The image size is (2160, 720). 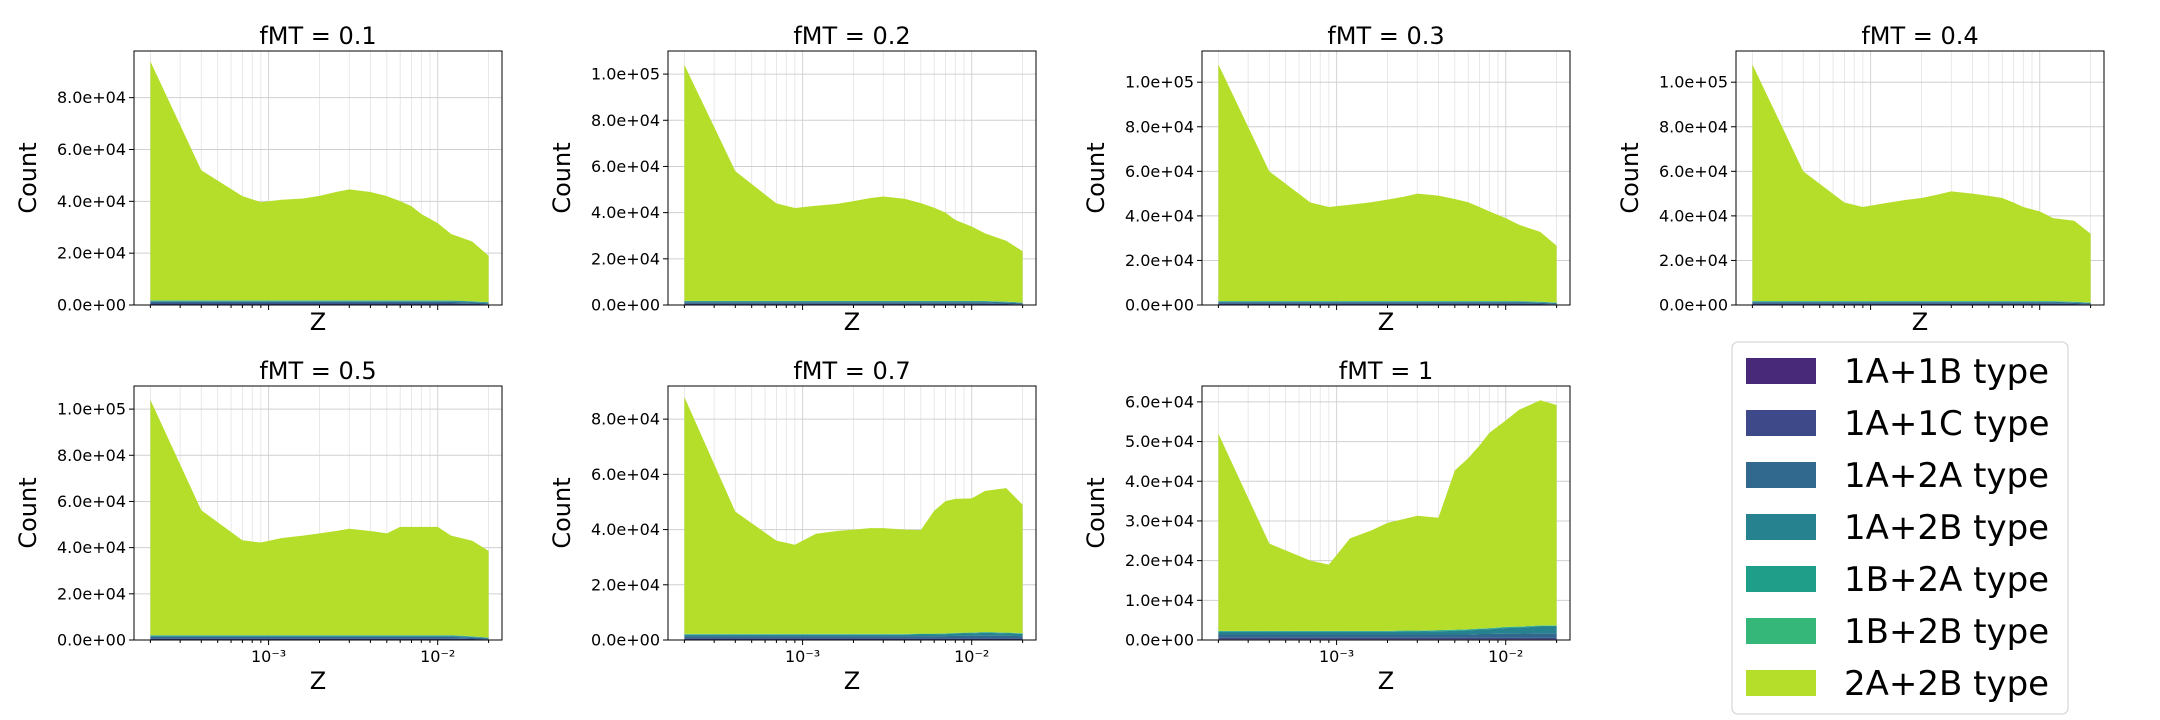 I want to click on legend-label: 1A+2A type, so click(x=1946, y=476).